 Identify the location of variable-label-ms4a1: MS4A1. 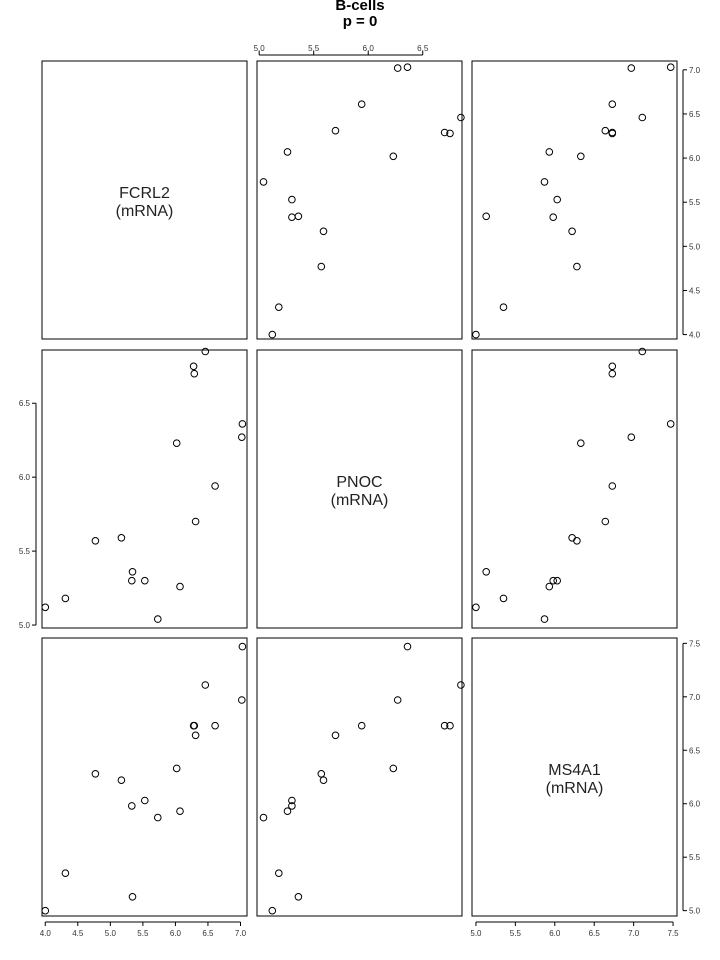
(574, 770).